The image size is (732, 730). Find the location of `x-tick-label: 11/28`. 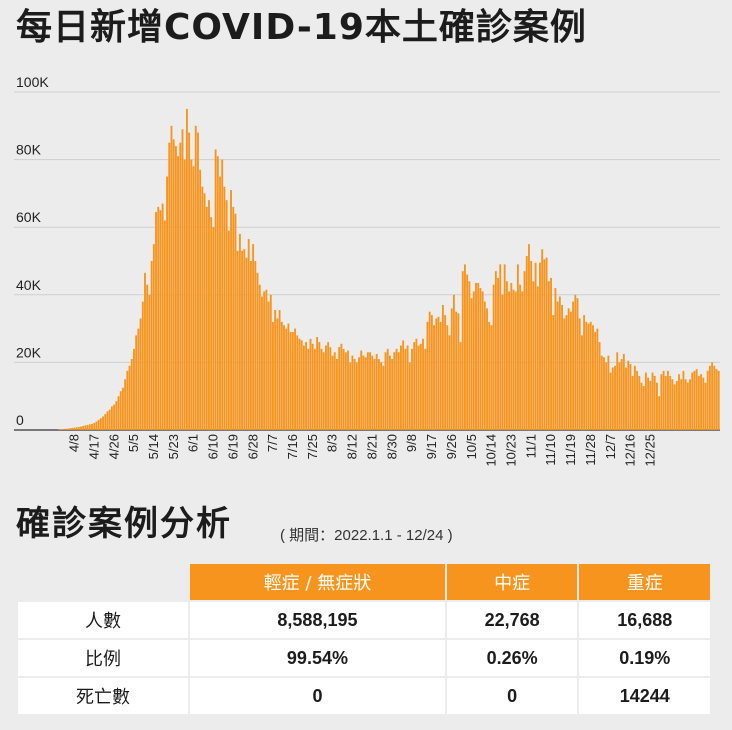

x-tick-label: 11/28 is located at coordinates (590, 450).